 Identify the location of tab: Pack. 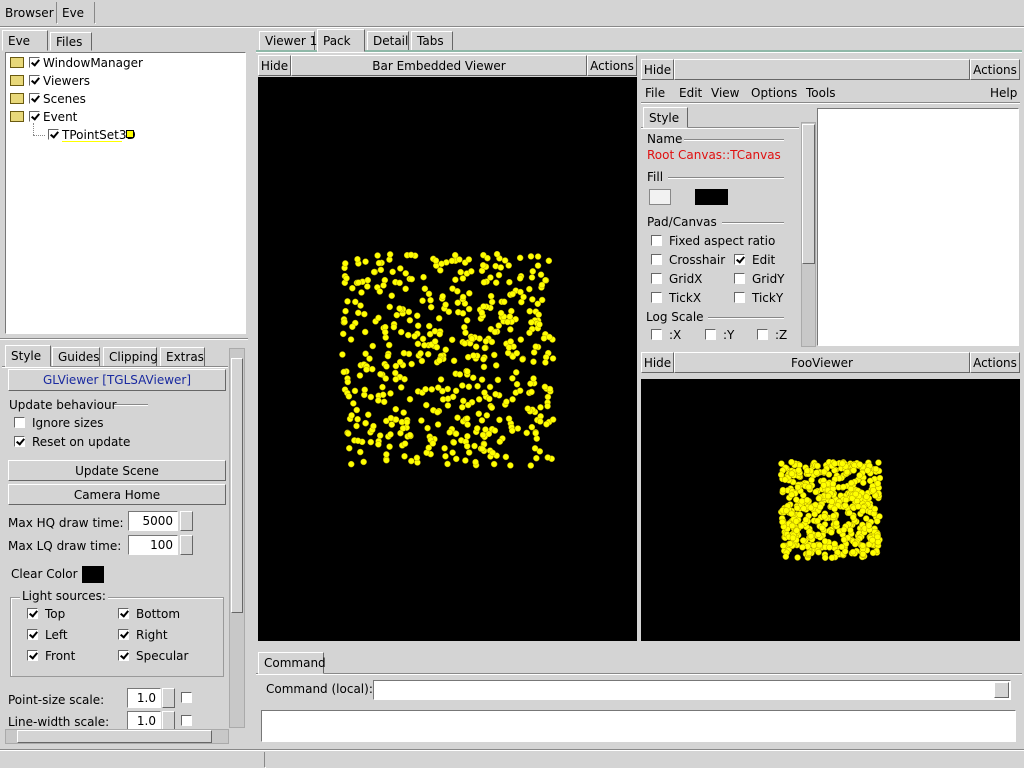
(341, 40).